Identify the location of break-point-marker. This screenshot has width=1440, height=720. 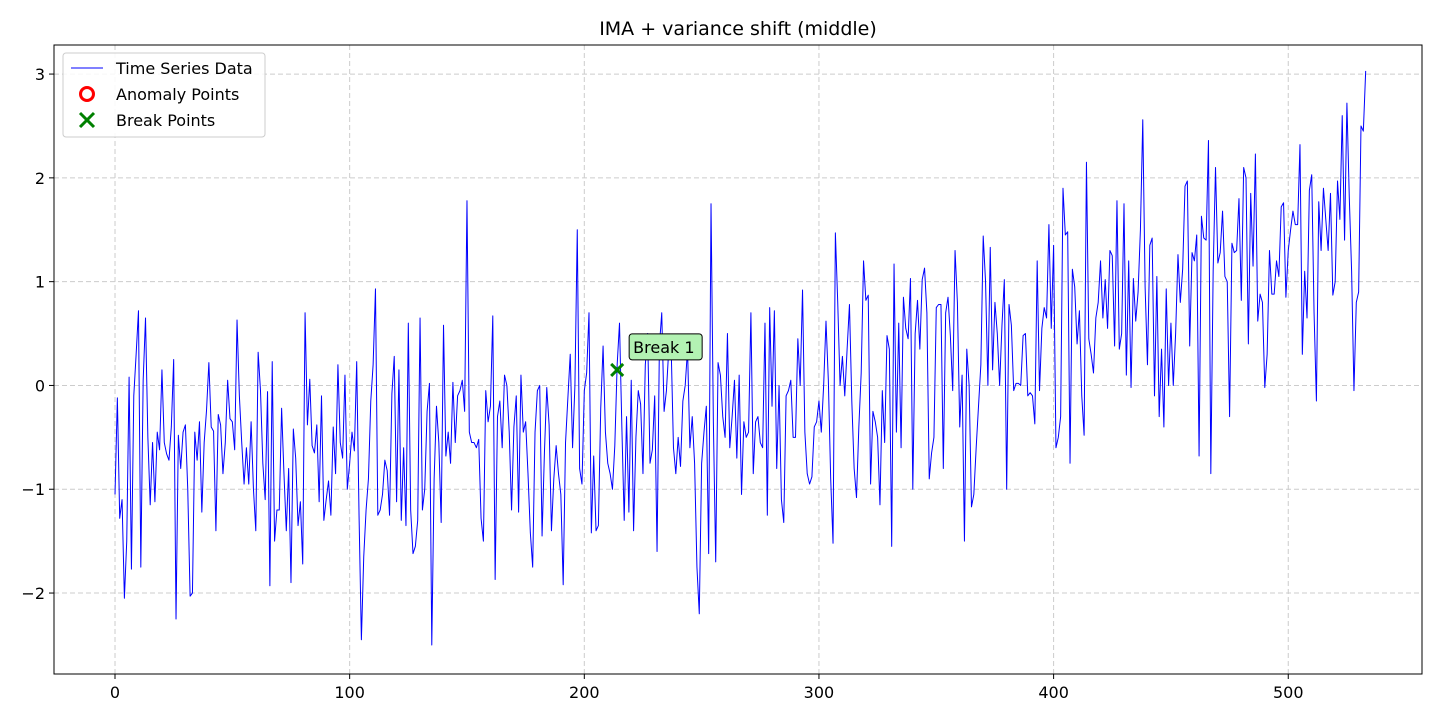
(617, 369).